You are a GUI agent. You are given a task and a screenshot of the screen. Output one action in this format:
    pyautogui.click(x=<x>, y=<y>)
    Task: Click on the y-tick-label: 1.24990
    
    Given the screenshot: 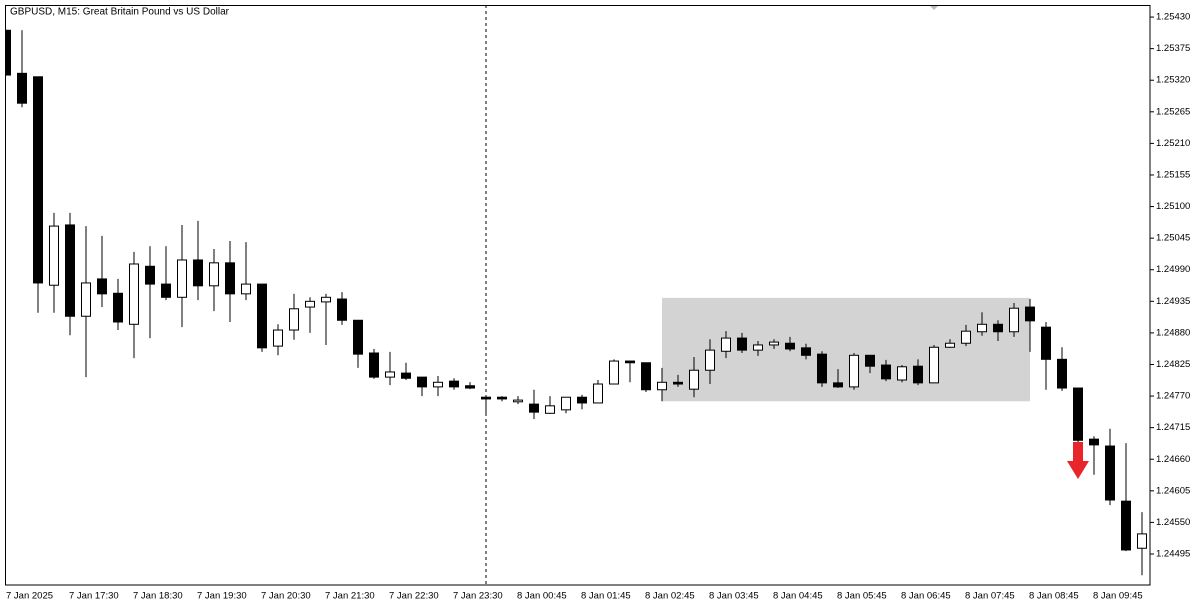 What is the action you would take?
    pyautogui.click(x=1173, y=269)
    